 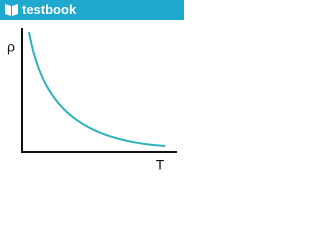 What do you see at coordinates (11, 47) in the screenshot?
I see `y-axis-label: ρ` at bounding box center [11, 47].